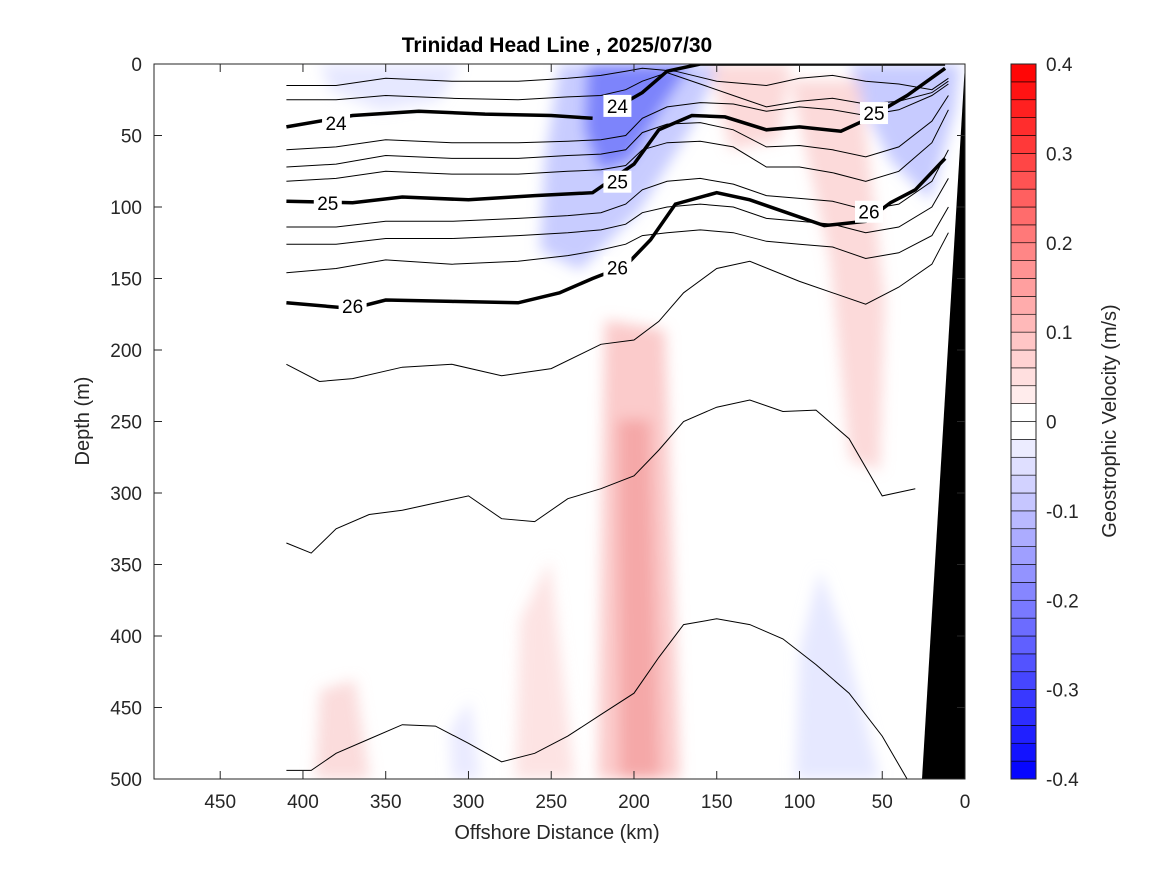 The image size is (1167, 875). Describe the element at coordinates (303, 802) in the screenshot. I see `x-tick-label-1: 400` at that location.